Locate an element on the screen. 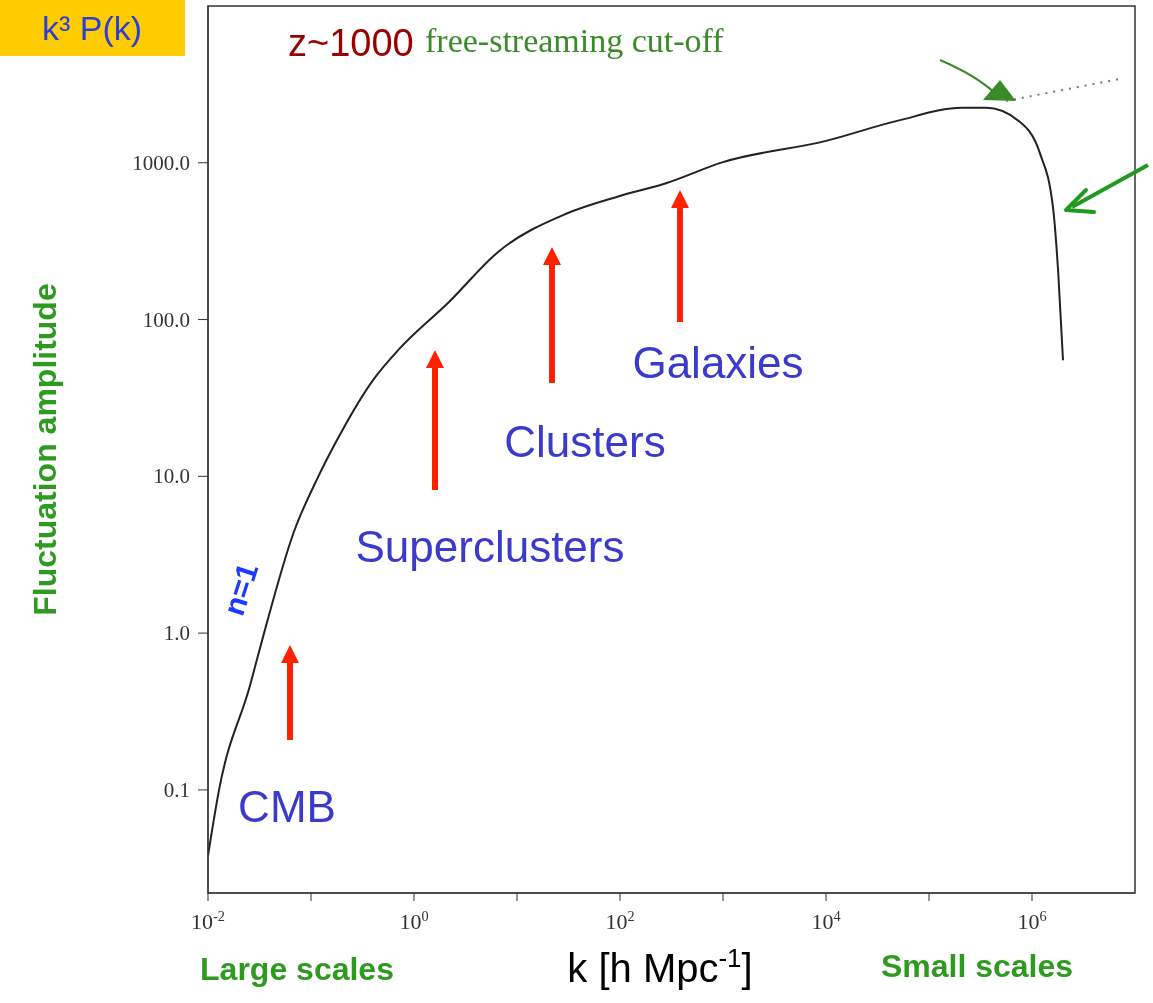  x-tick-label: 10$^{0}$ is located at coordinates (414, 921).